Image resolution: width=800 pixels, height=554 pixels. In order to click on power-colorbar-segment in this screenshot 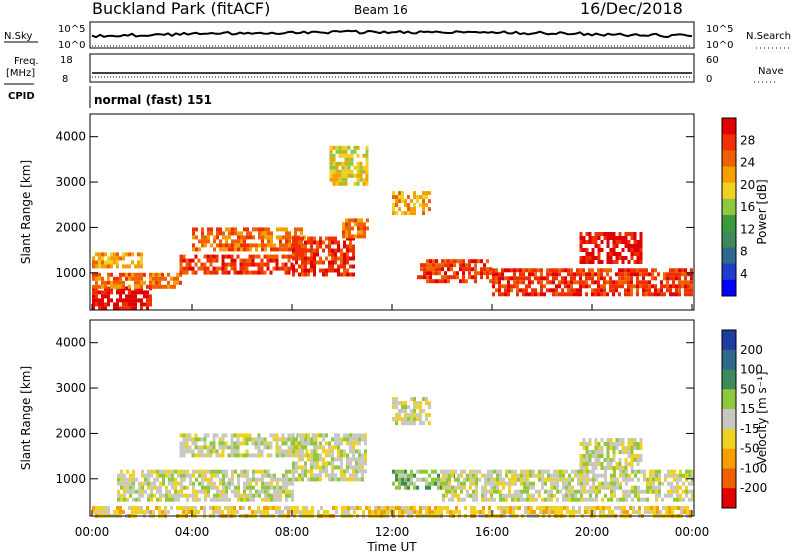, I will do `click(729, 191)`.